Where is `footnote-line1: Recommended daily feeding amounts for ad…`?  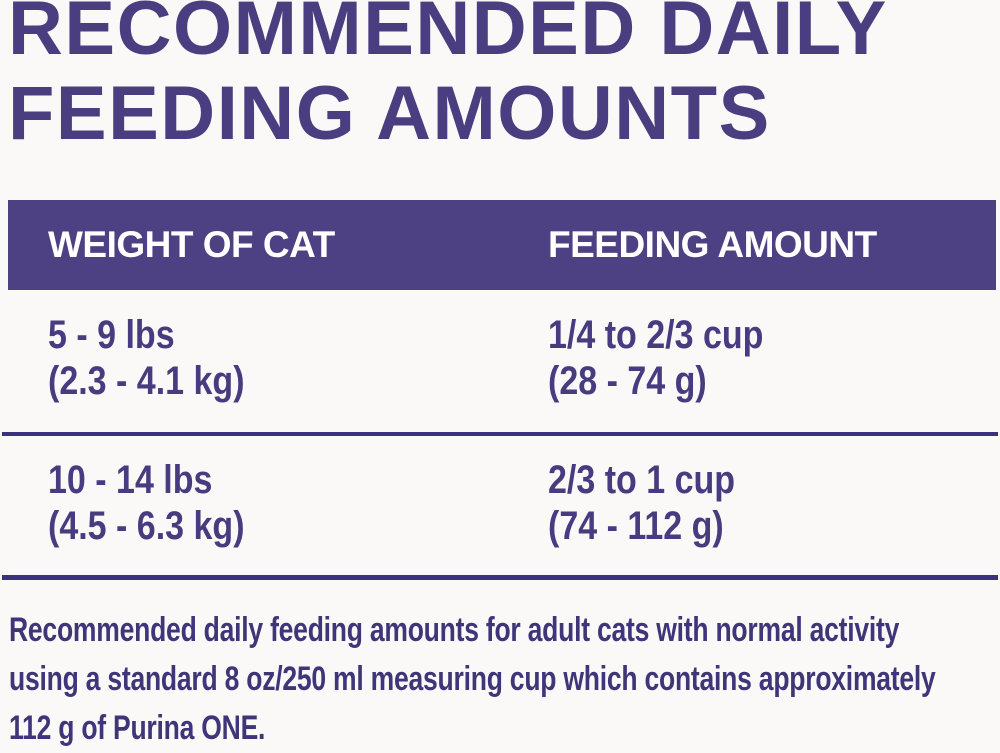
footnote-line1: Recommended daily feeding amounts for ad… is located at coordinates (454, 630).